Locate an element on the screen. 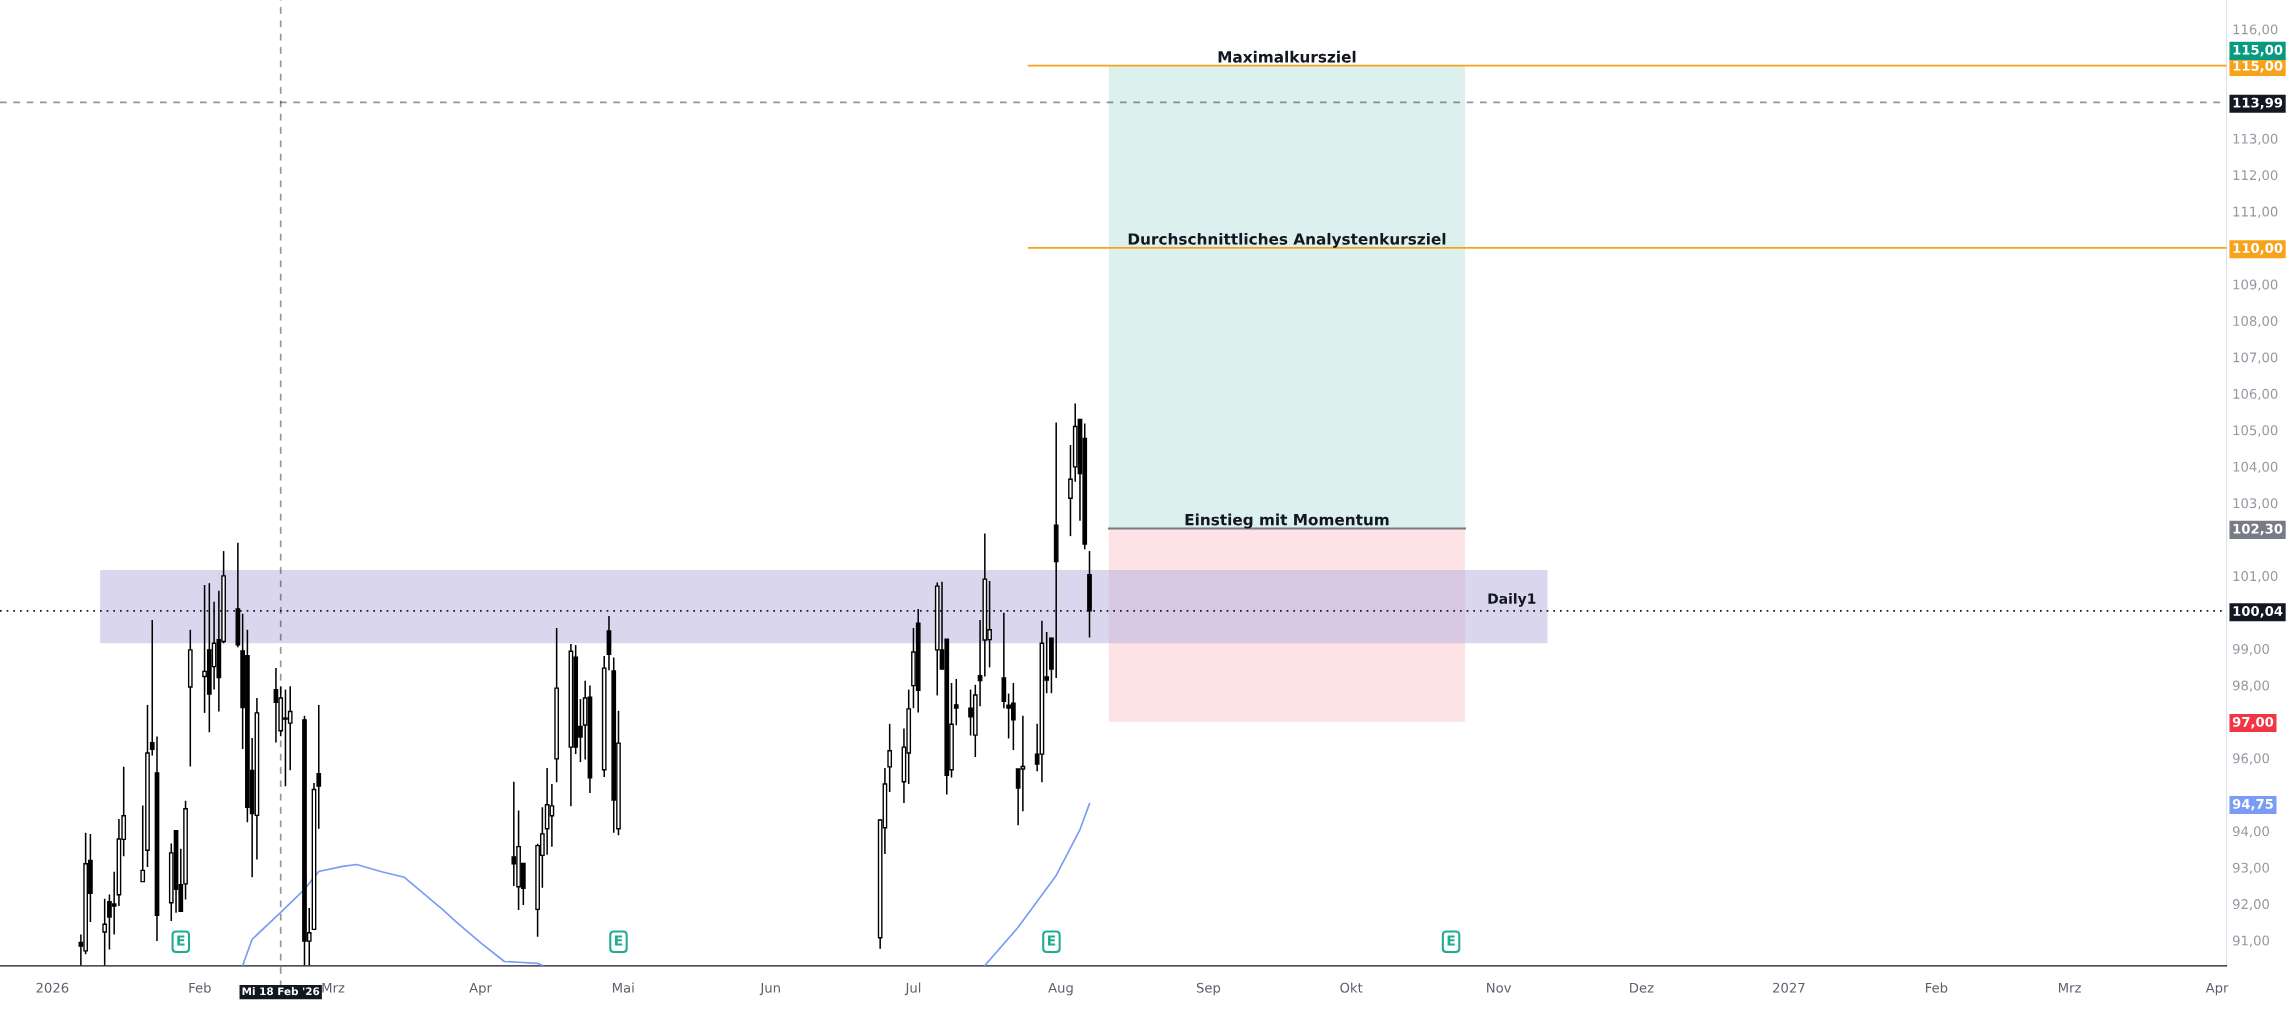 The height and width of the screenshot is (1033, 2286). x-tick-label: Okt is located at coordinates (1351, 987).